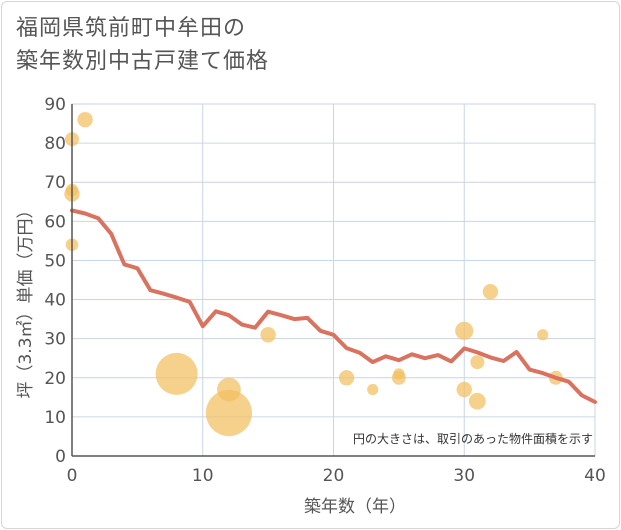 The width and height of the screenshot is (621, 530). I want to click on y-tick-label: 60, so click(55, 222).